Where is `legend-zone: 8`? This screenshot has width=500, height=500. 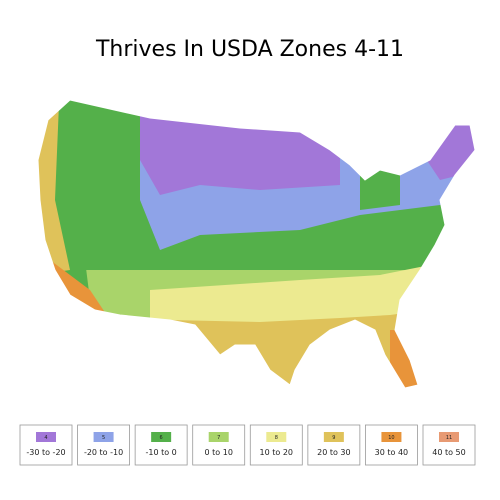 legend-zone: 8 is located at coordinates (276, 438).